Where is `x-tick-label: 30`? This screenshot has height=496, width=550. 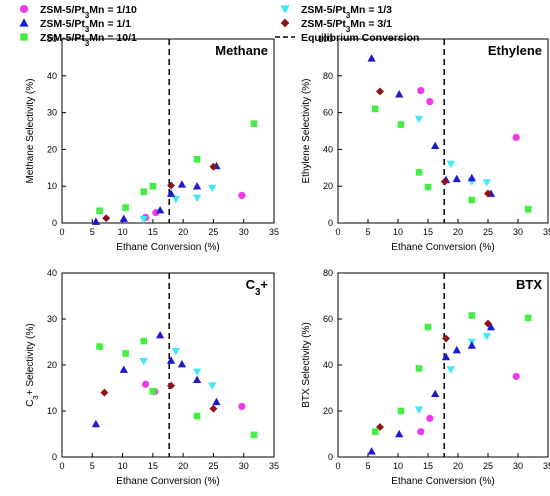
x-tick-label: 30 is located at coordinates (518, 466).